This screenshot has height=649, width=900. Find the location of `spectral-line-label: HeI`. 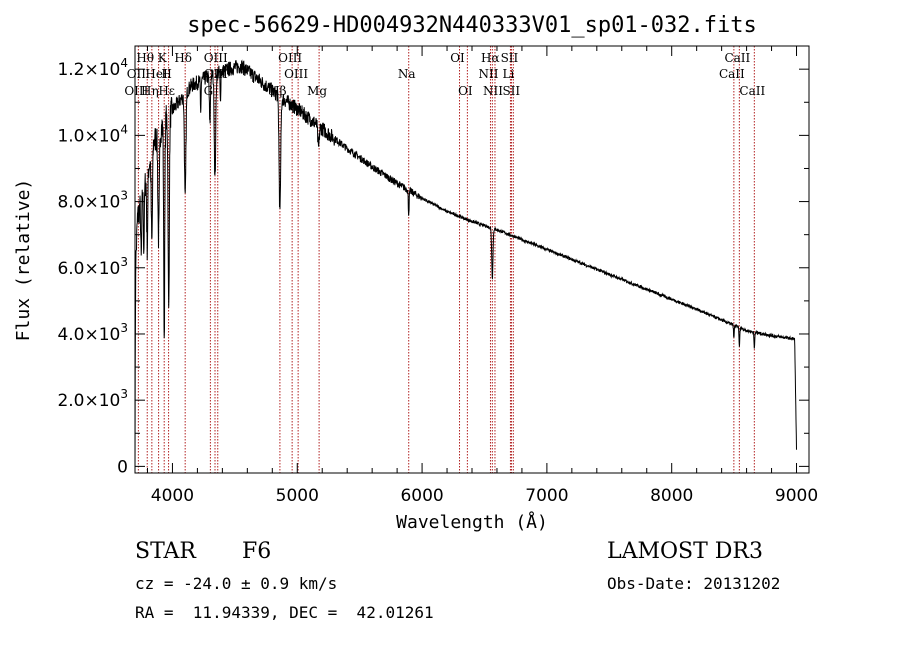

spectral-line-label: HeI is located at coordinates (156, 74).